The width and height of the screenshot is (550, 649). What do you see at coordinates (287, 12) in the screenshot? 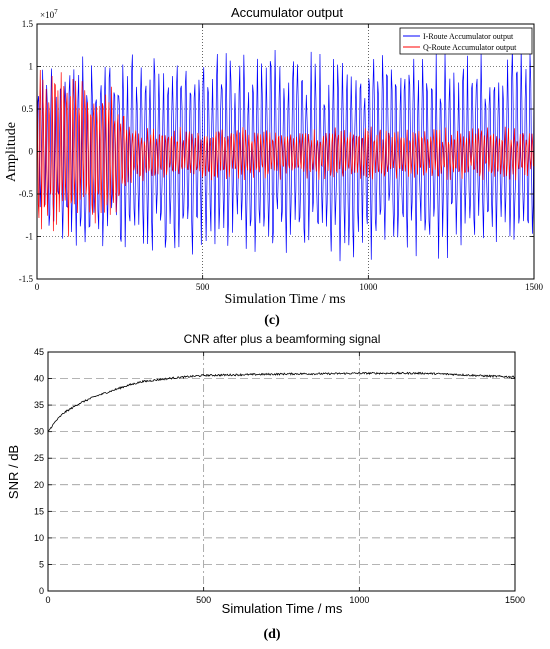
I see `chart-title: Accumulator output` at bounding box center [287, 12].